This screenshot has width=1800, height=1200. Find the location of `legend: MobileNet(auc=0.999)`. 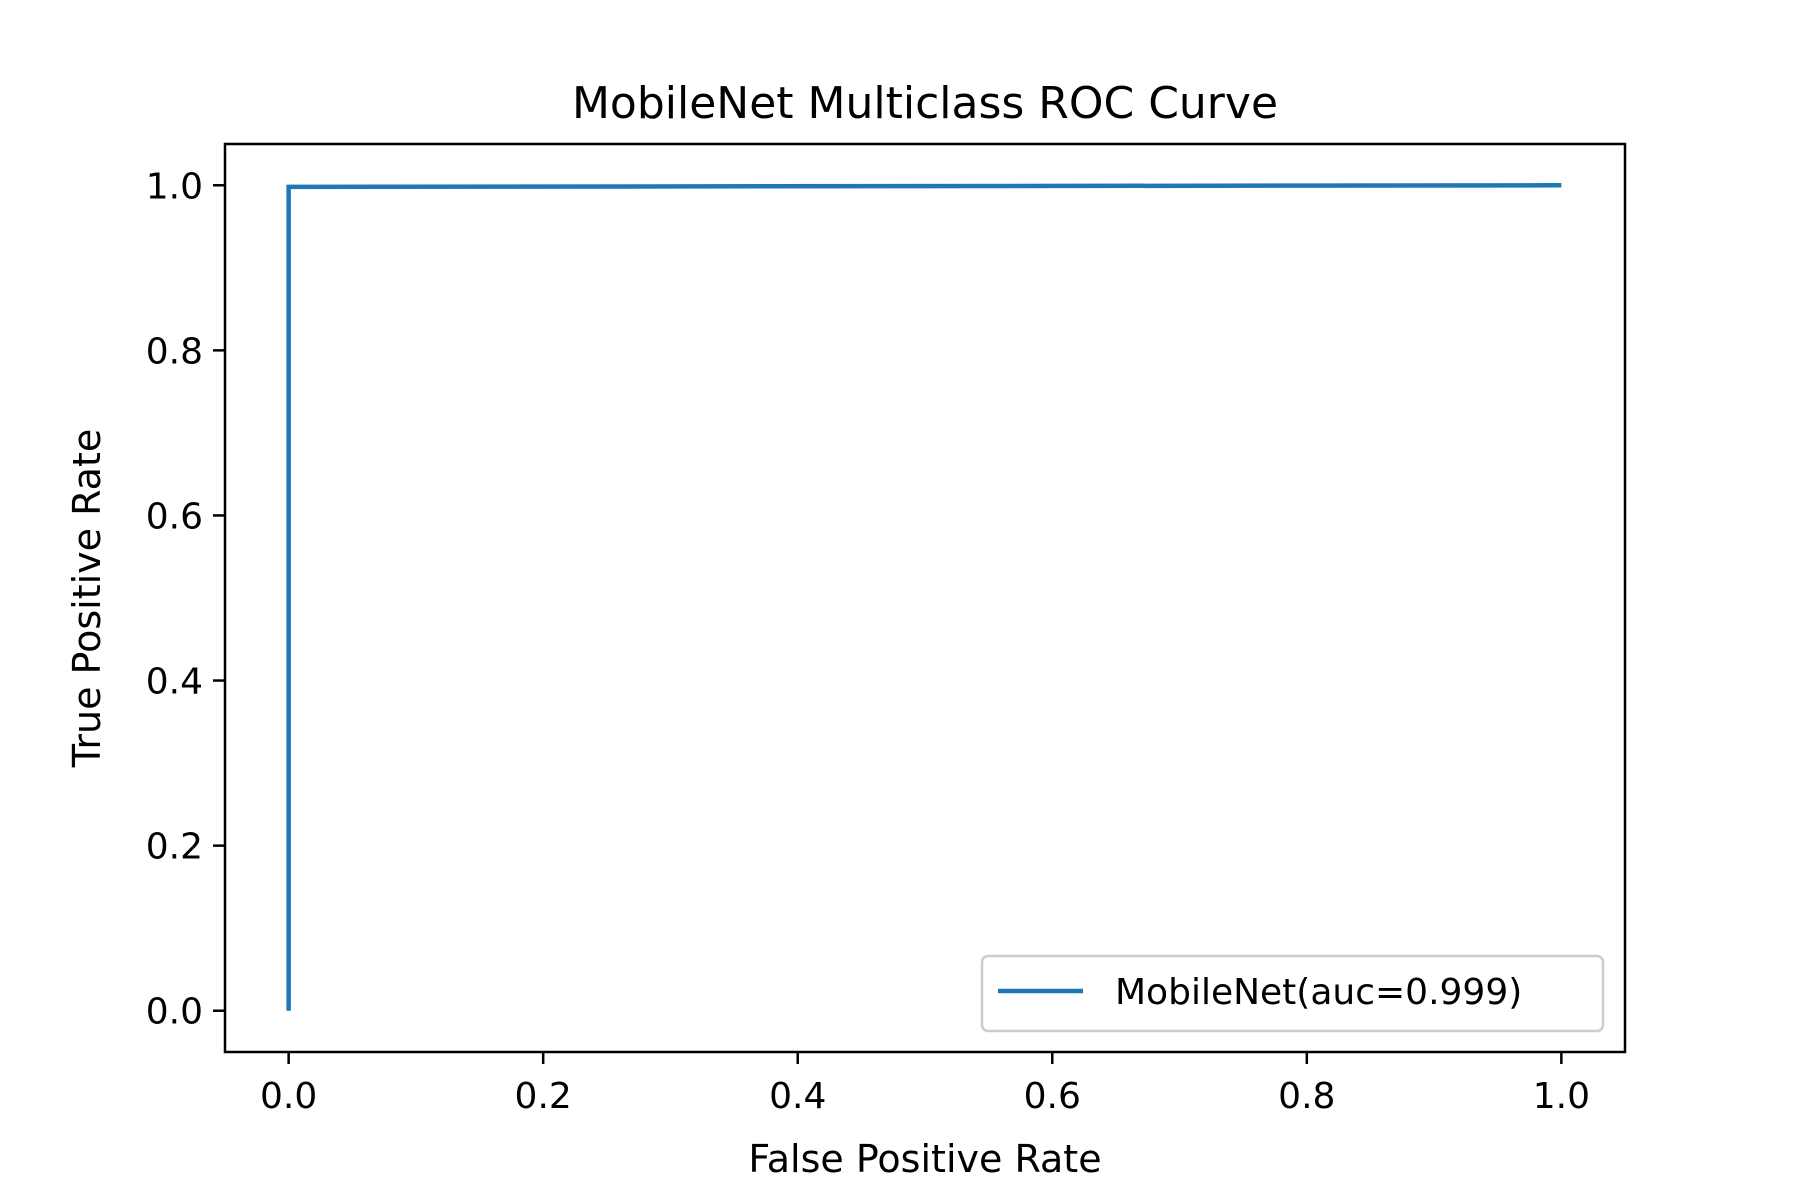

legend: MobileNet(auc=0.999) is located at coordinates (1292, 993).